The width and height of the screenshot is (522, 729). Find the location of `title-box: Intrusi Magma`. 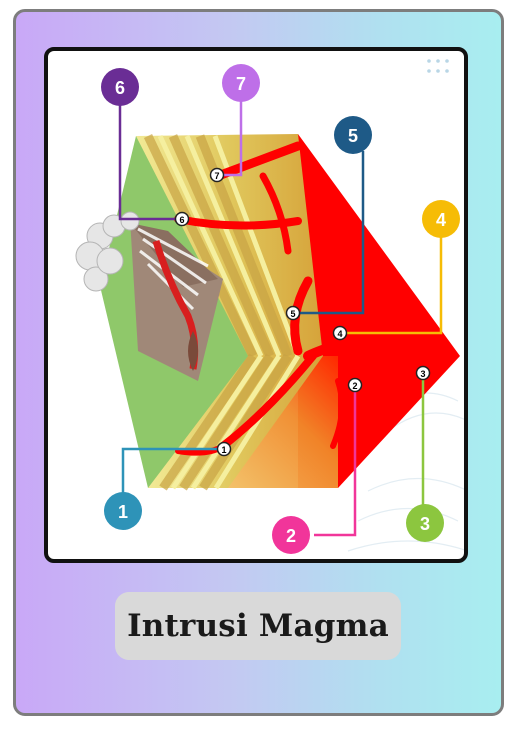

title-box: Intrusi Magma is located at coordinates (258, 626).